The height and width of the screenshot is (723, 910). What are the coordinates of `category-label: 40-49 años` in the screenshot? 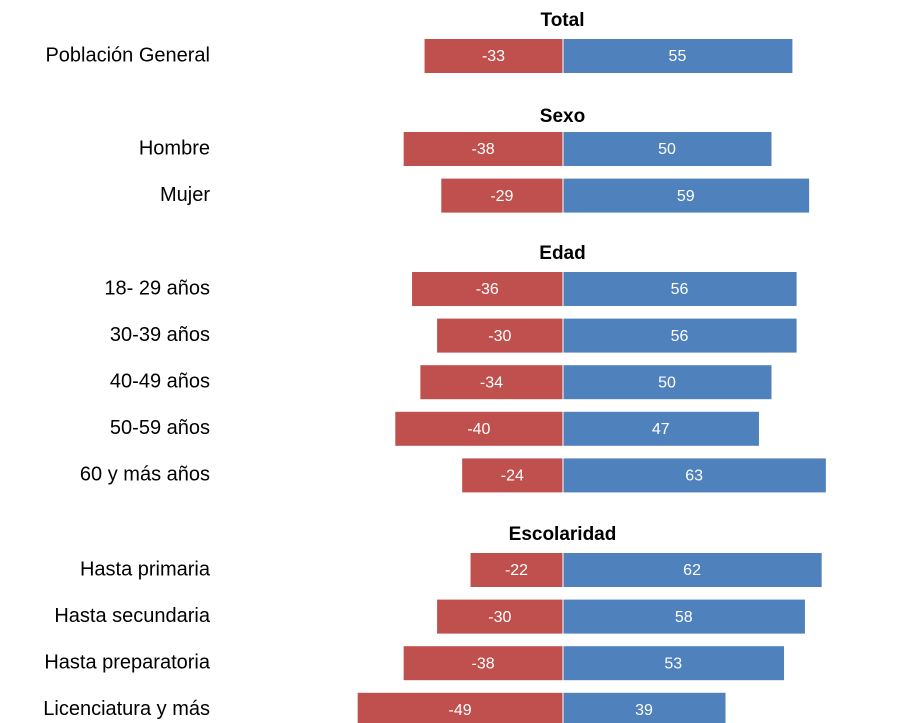 It's located at (160, 381).